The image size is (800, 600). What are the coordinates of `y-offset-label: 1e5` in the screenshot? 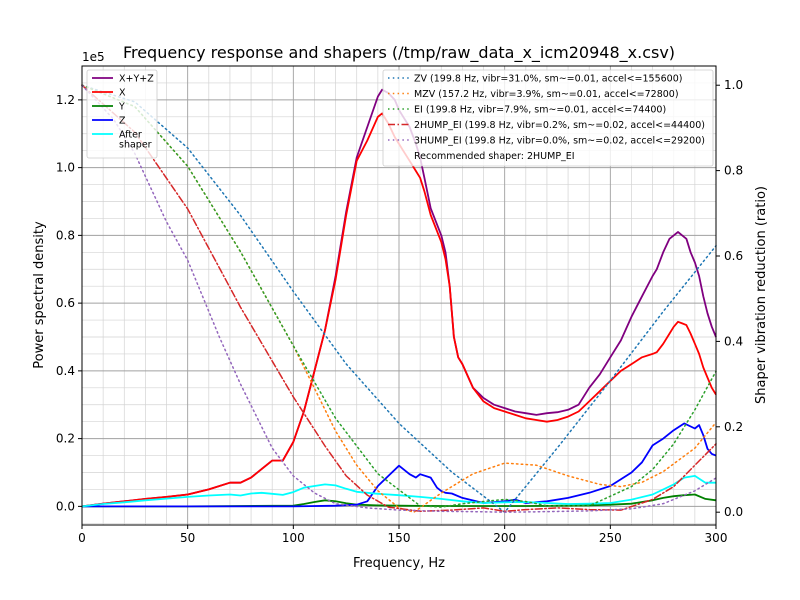 It's located at (93, 57).